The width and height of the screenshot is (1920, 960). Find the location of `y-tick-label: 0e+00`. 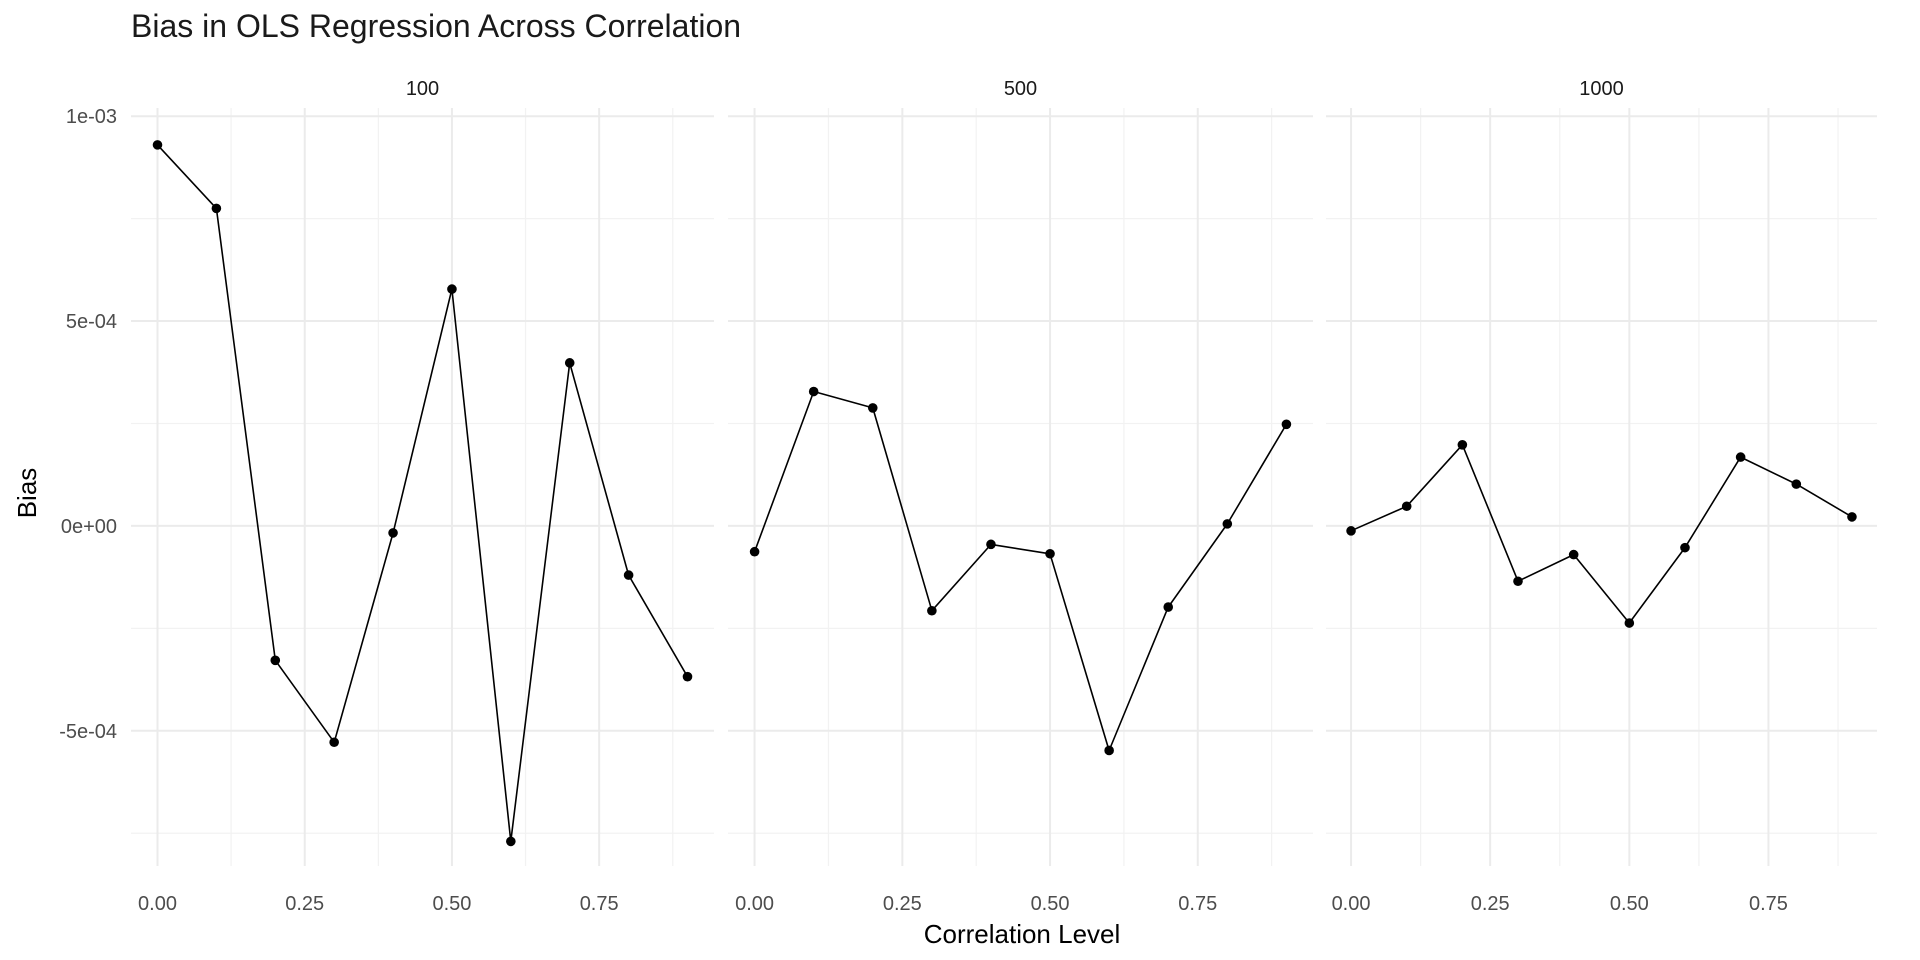

y-tick-label: 0e+00 is located at coordinates (89, 527).